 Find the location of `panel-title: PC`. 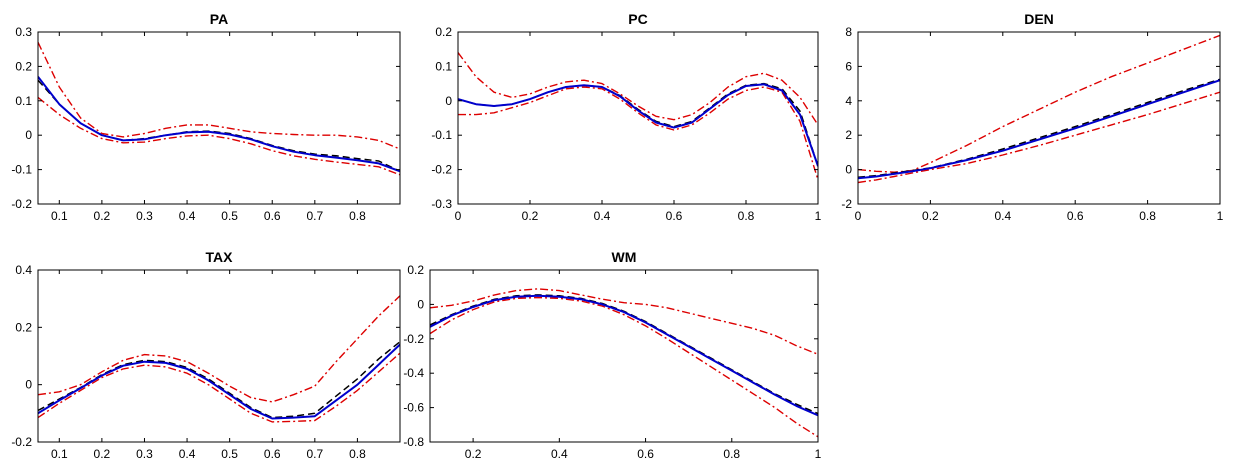

panel-title: PC is located at coordinates (637, 19).